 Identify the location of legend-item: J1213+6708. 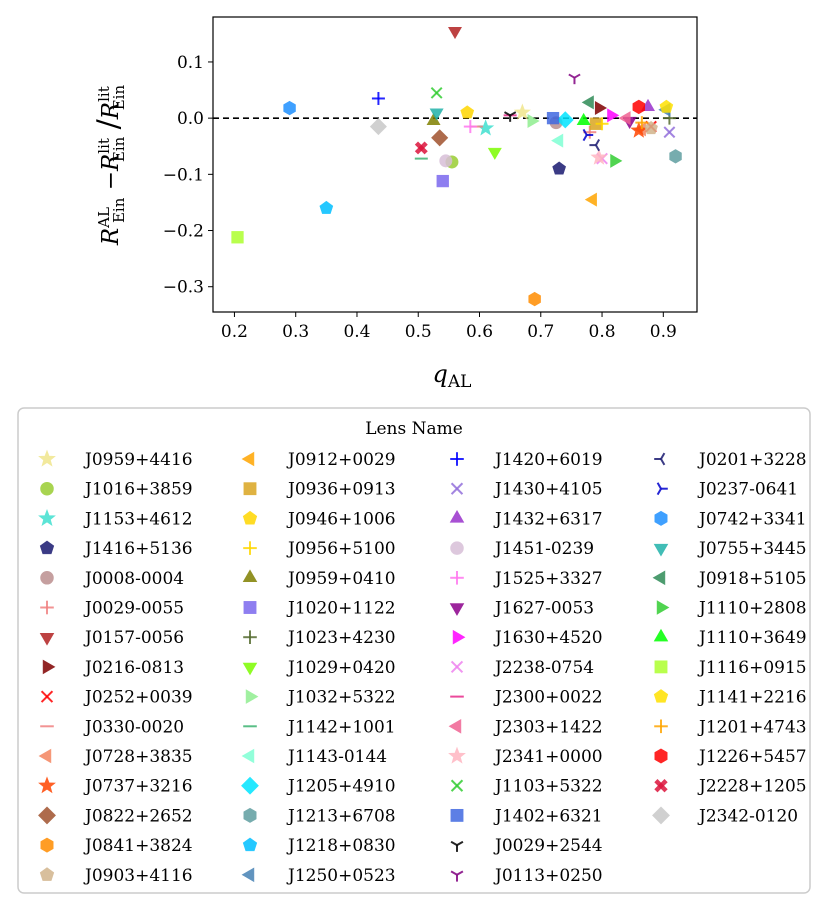
(319, 816).